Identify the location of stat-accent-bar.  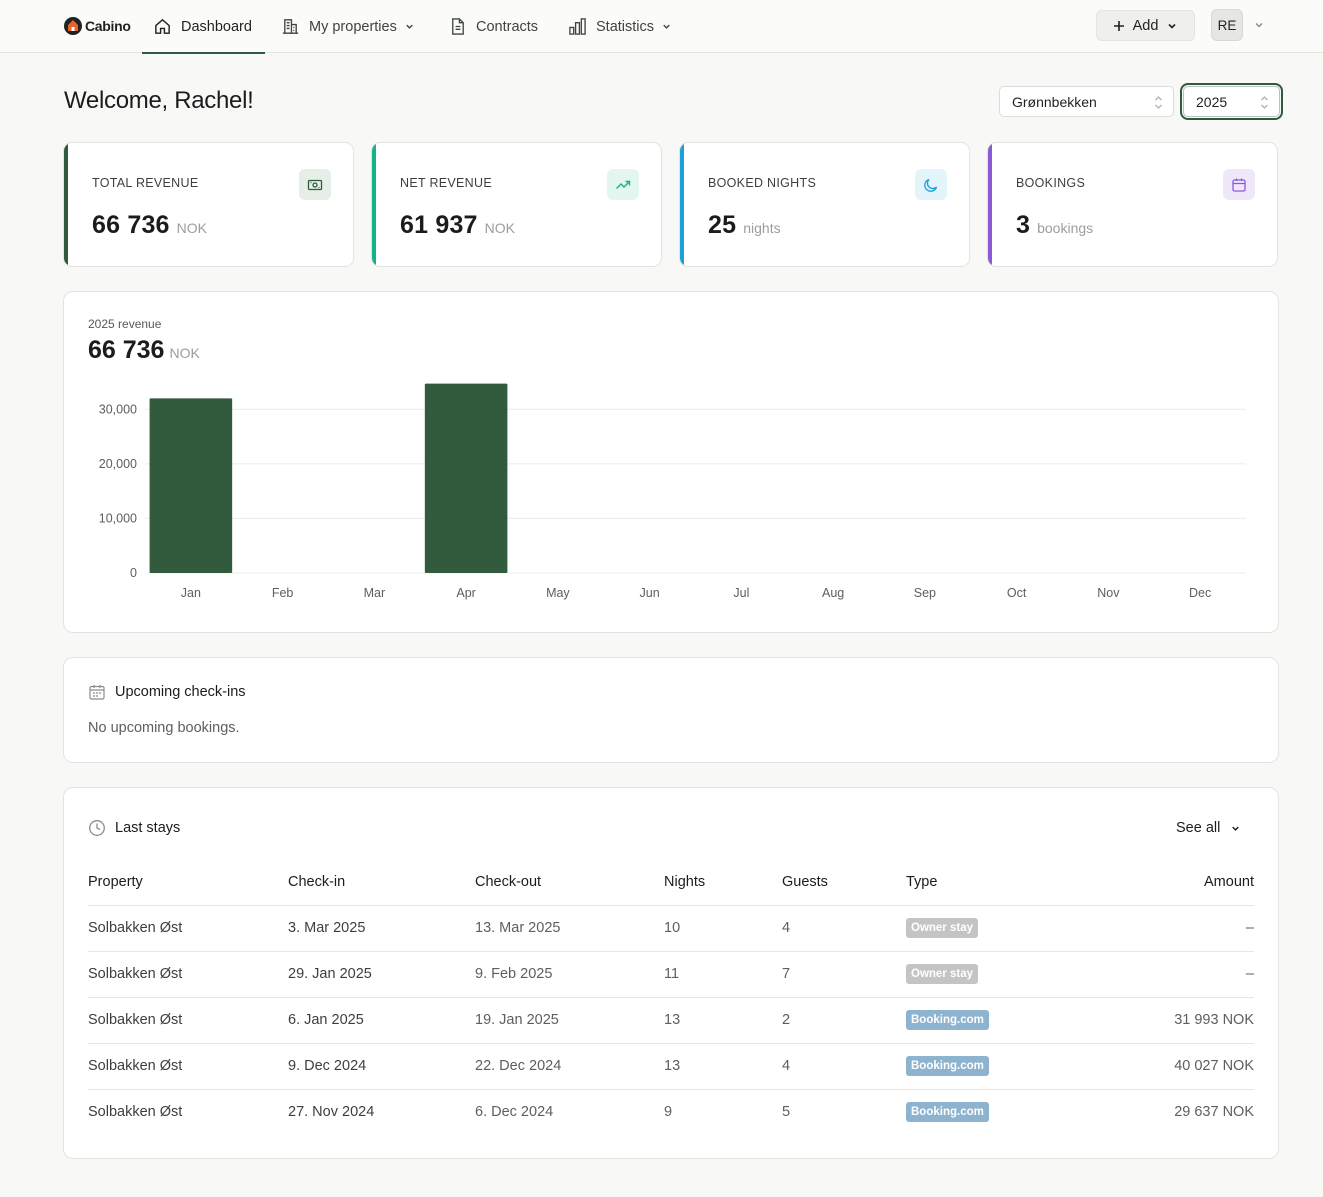
(990, 204).